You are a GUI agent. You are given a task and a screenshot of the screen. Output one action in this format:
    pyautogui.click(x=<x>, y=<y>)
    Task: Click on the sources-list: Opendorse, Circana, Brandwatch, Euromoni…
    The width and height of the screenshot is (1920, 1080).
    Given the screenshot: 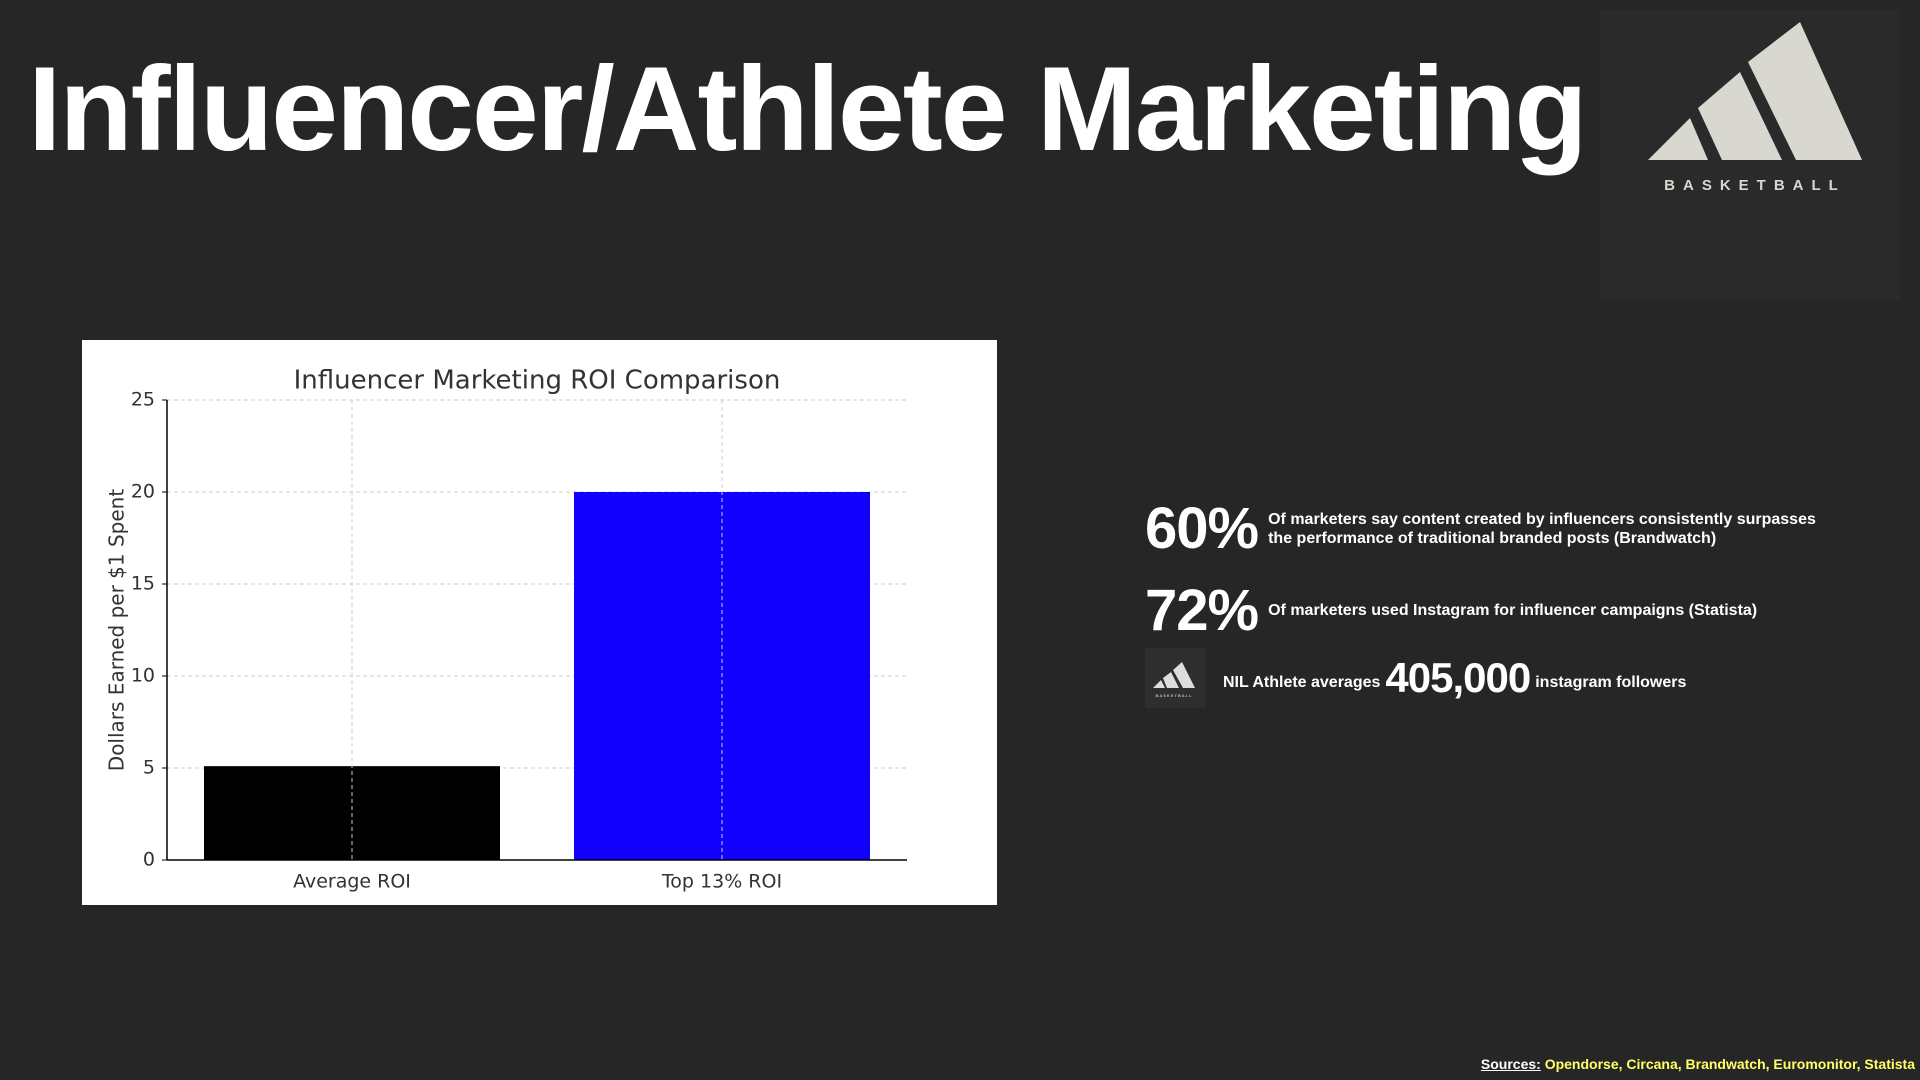 What is the action you would take?
    pyautogui.click(x=1729, y=1064)
    